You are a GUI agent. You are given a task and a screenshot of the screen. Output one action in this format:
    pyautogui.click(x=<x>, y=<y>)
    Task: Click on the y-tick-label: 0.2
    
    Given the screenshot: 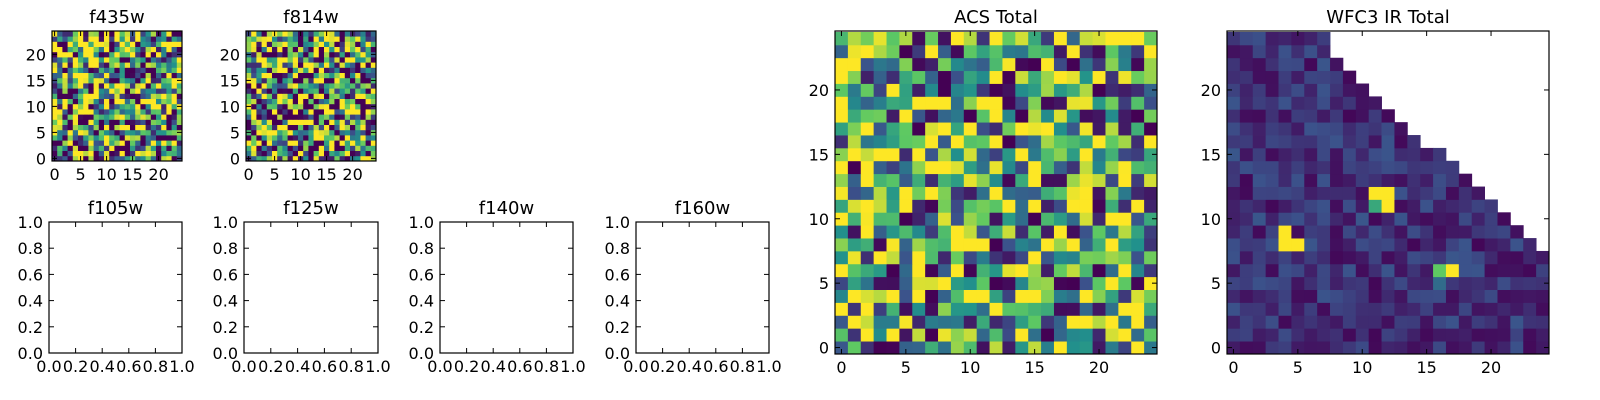 What is the action you would take?
    pyautogui.click(x=421, y=327)
    